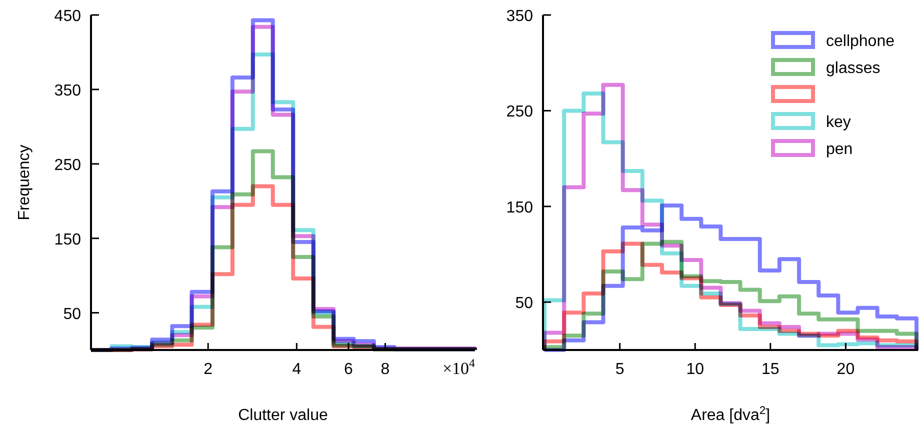  What do you see at coordinates (853, 68) in the screenshot?
I see `legend-label: glasses` at bounding box center [853, 68].